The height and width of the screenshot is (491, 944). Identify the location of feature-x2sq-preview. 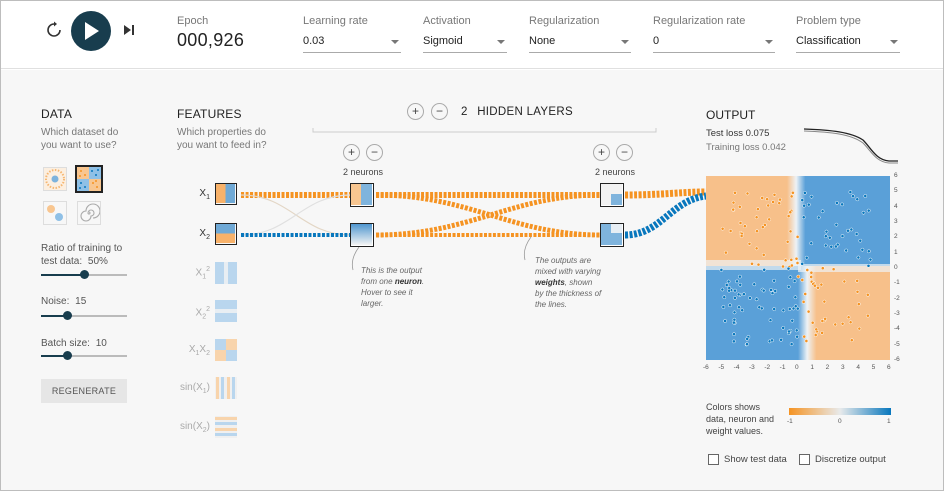
(226, 311).